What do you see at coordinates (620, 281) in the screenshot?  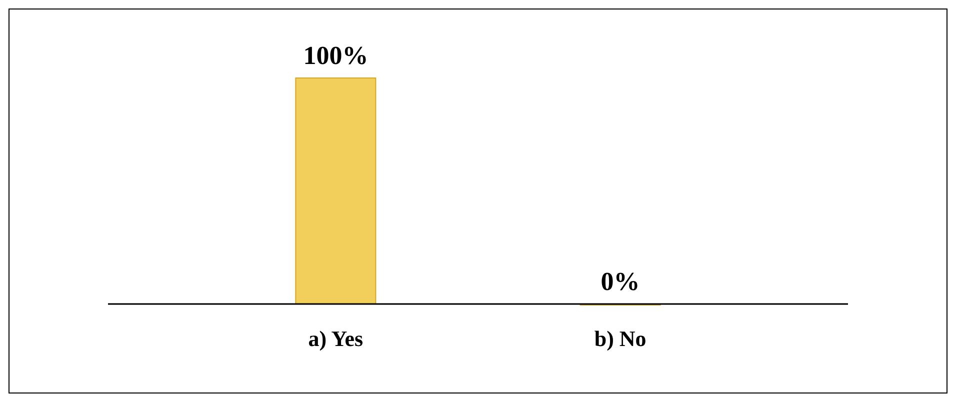 I see `data-label: 0%` at bounding box center [620, 281].